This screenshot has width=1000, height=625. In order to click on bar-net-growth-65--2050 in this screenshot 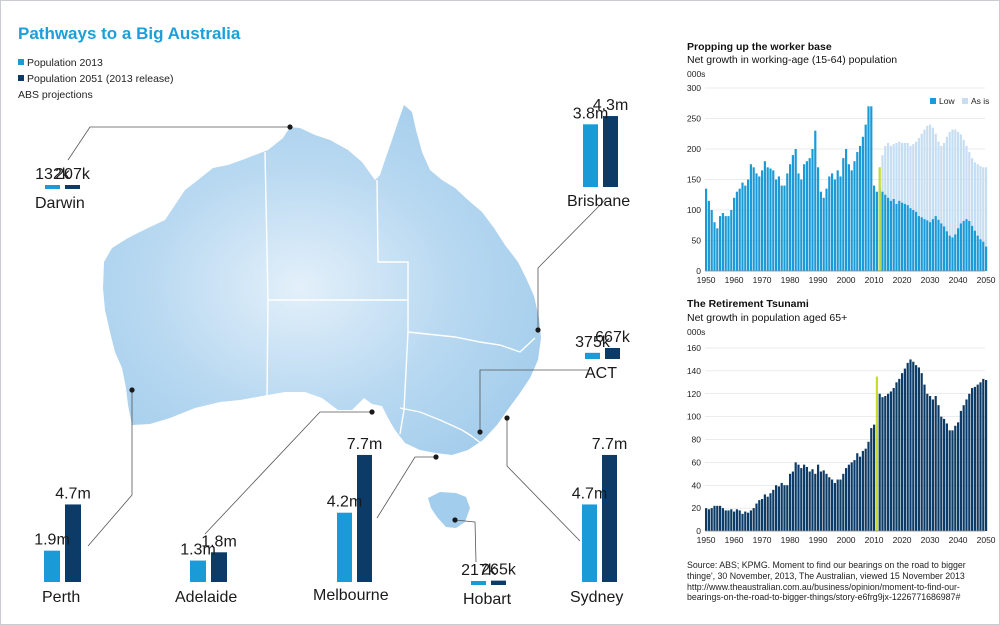, I will do `click(986, 455)`.